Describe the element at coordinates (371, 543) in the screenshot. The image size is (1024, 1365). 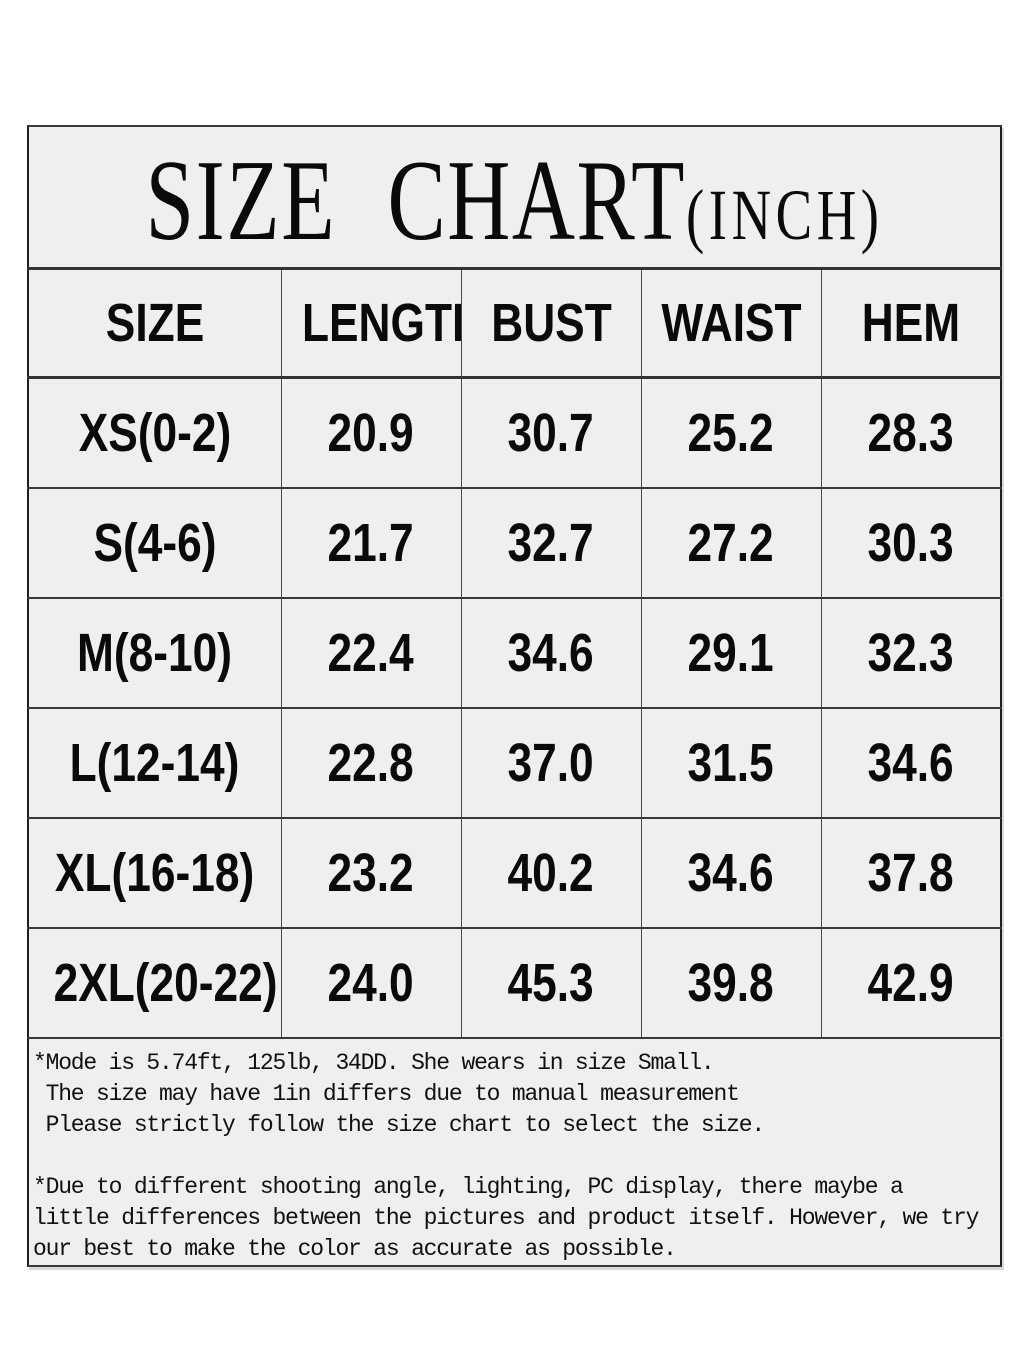
I see `value-cell-length: 21.7` at that location.